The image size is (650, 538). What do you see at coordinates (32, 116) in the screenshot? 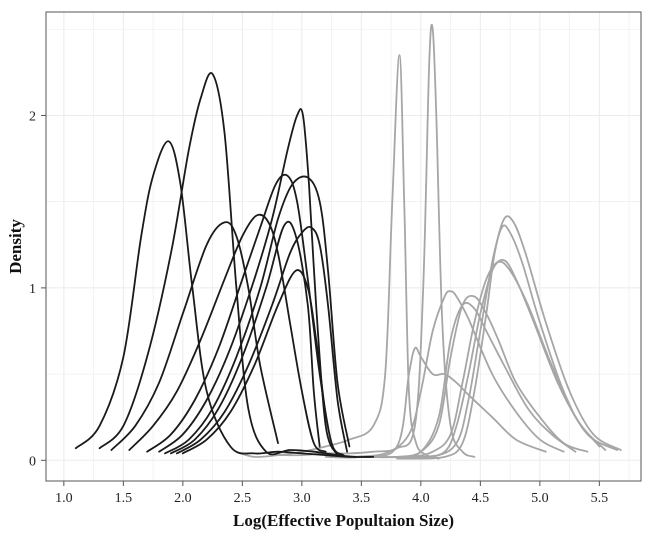
I see `y-tick-label: 2` at bounding box center [32, 116].